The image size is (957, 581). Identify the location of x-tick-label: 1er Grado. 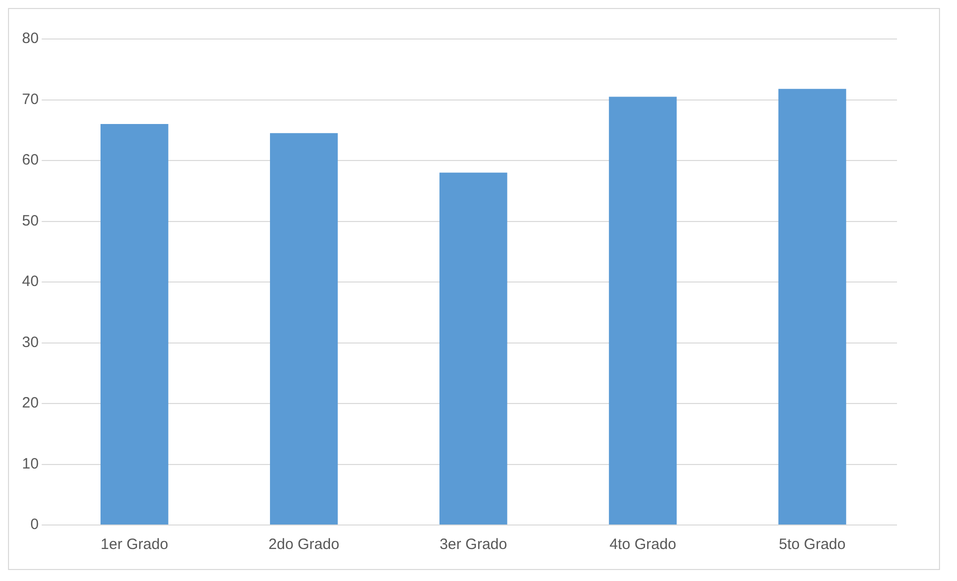
(134, 545).